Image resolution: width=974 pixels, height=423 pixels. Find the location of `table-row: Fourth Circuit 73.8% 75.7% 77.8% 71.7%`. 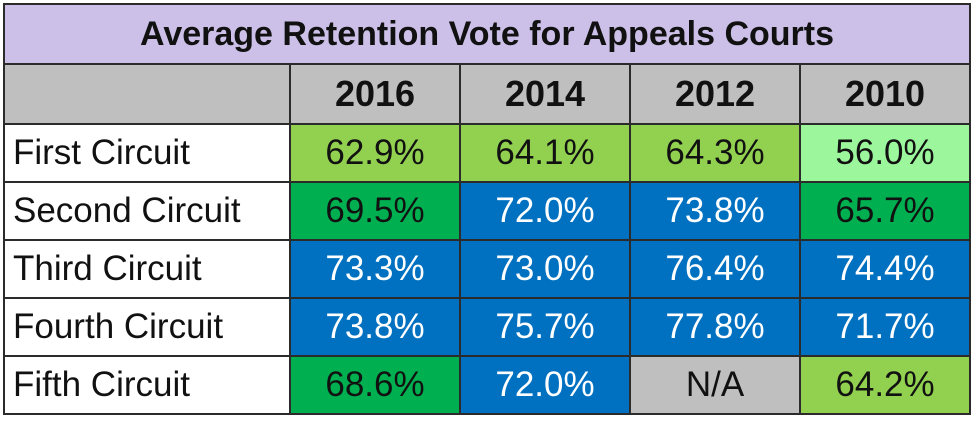

table-row: Fourth Circuit 73.8% 75.7% 77.8% 71.7% is located at coordinates (487, 327).